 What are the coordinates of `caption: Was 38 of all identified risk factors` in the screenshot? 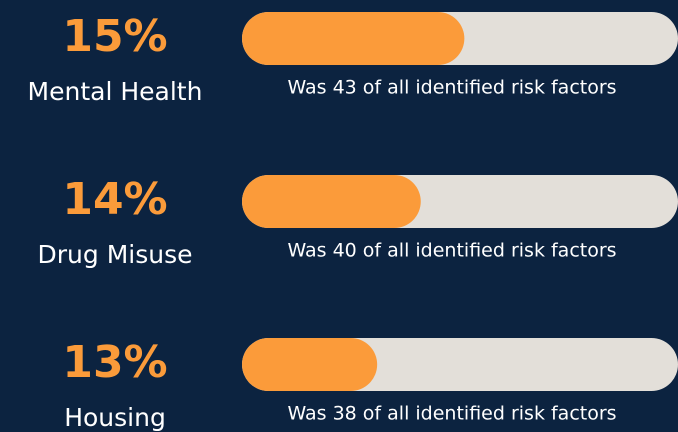 It's located at (451, 414).